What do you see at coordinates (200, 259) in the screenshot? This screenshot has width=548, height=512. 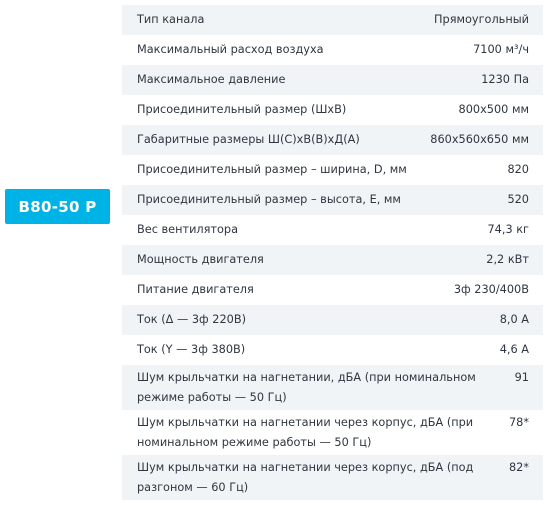 I see `spec-label: Мощность двигателя` at bounding box center [200, 259].